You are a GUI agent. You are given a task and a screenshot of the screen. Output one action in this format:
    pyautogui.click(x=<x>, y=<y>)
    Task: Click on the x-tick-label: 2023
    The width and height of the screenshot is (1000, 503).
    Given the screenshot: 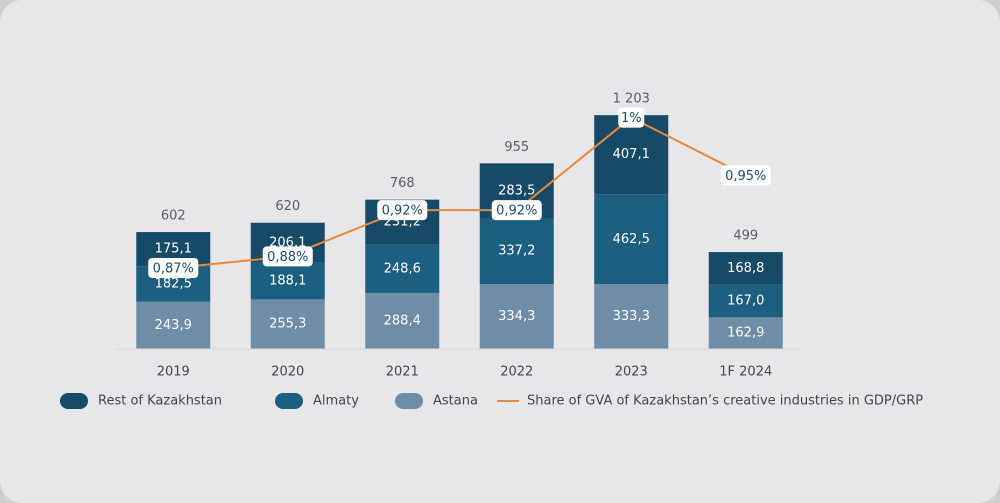 What is the action you would take?
    pyautogui.click(x=631, y=372)
    